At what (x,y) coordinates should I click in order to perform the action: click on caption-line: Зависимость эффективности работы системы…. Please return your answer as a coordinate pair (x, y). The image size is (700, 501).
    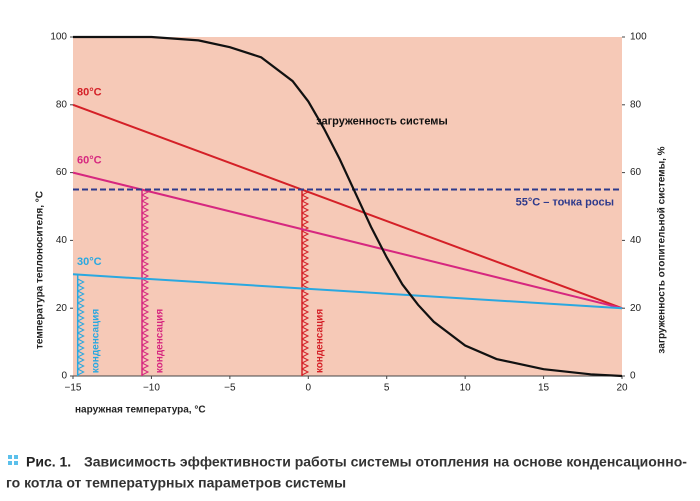
    Looking at the image, I should click on (385, 462).